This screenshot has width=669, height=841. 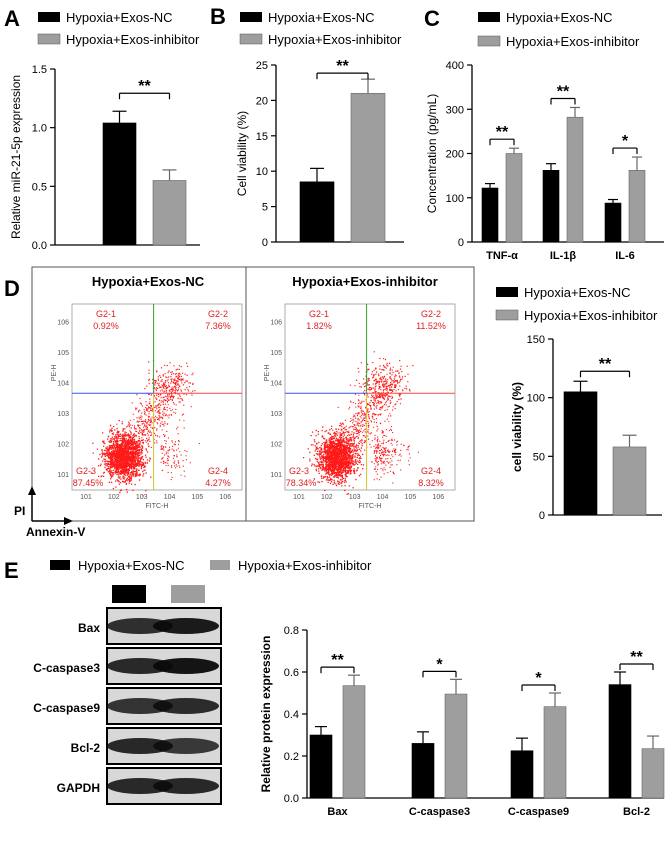 I want to click on y-tick-label: 0.4, so click(x=291, y=715).